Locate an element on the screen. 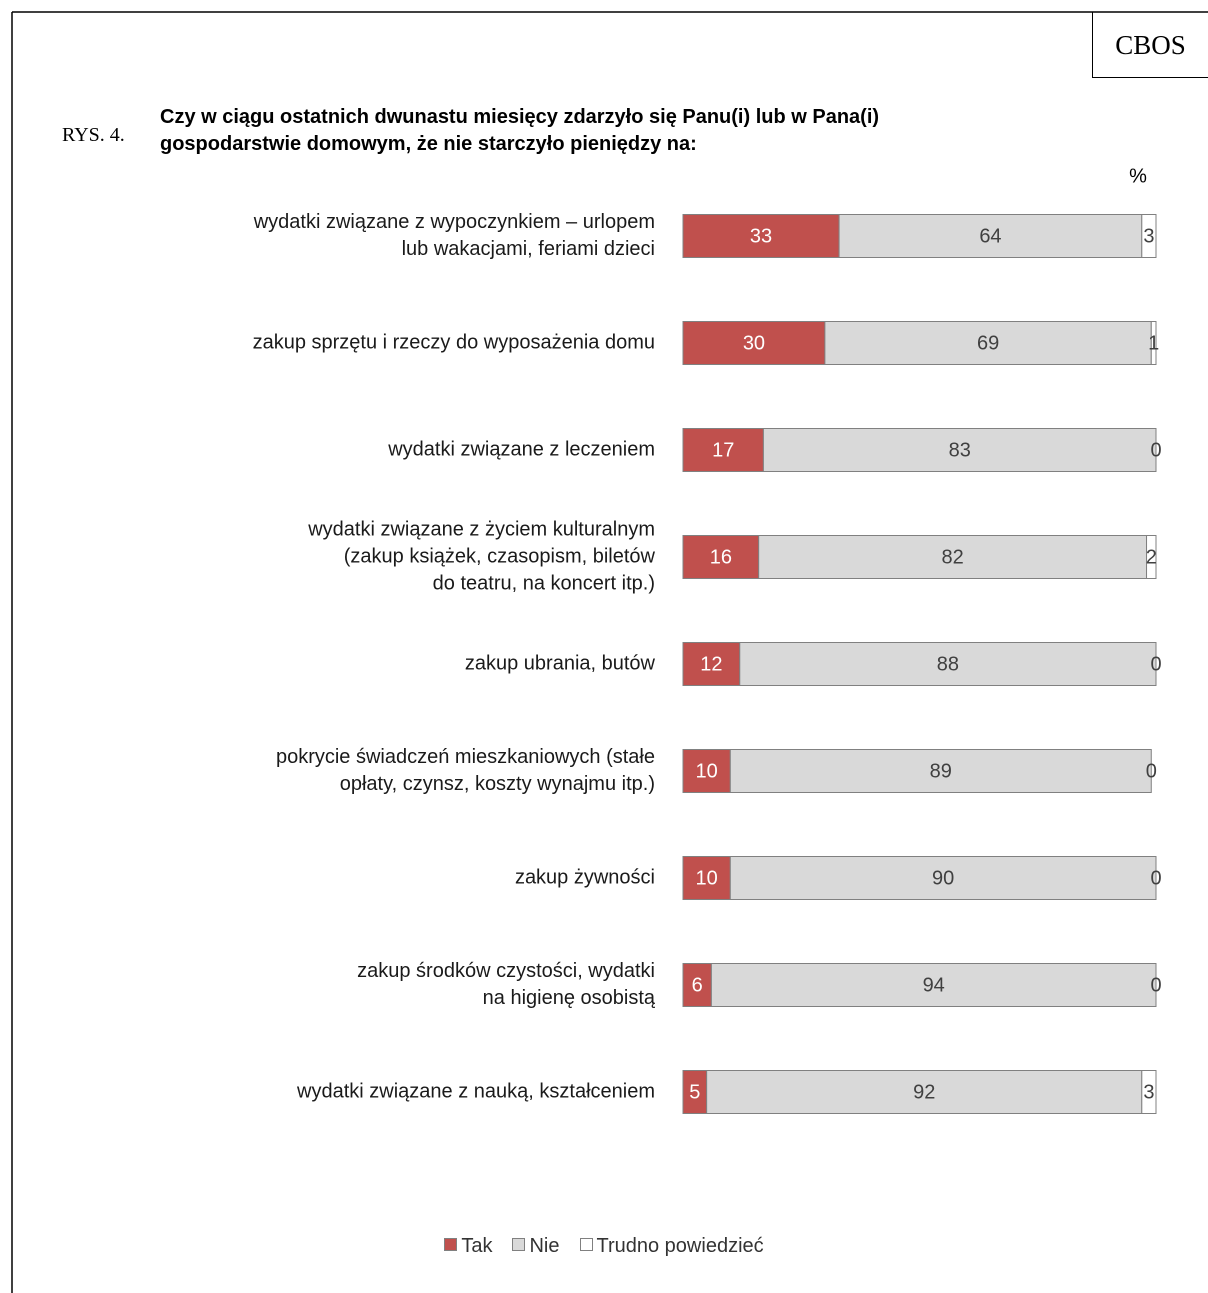  legend-label: Tak is located at coordinates (477, 1246).